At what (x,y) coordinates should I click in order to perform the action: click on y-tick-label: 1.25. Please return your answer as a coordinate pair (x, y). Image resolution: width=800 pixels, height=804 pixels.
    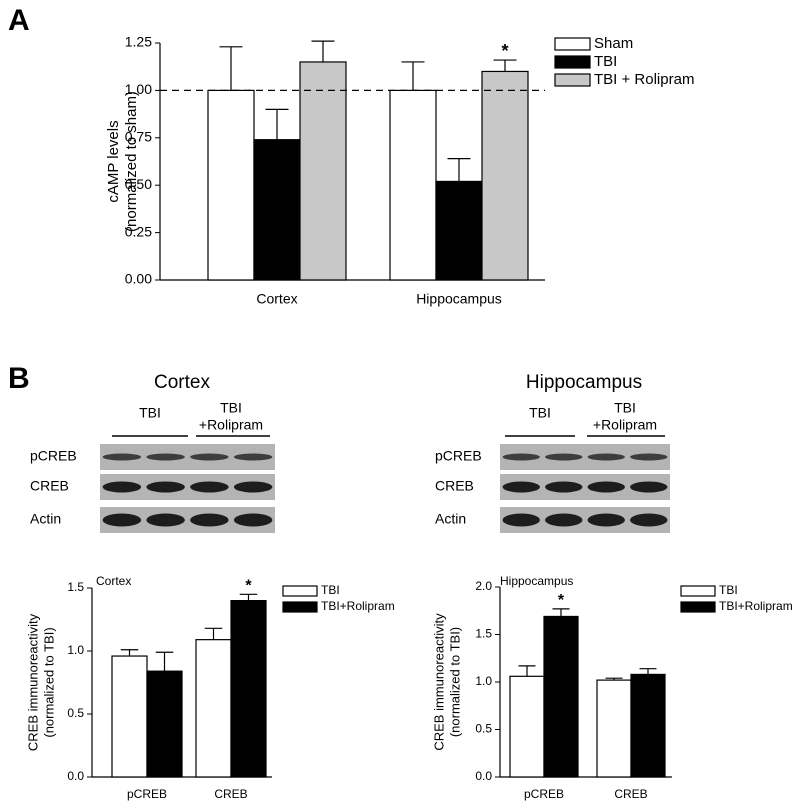
    Looking at the image, I should click on (138, 42).